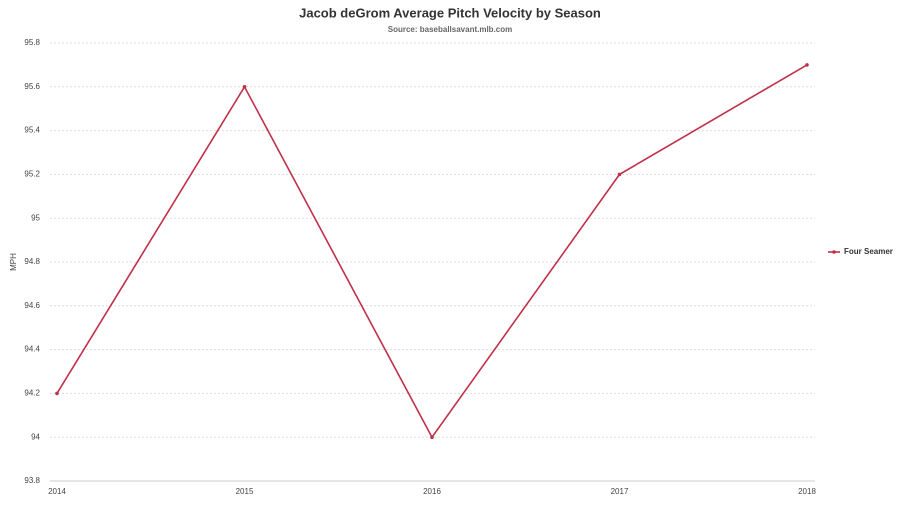 Image resolution: width=900 pixels, height=506 pixels. What do you see at coordinates (32, 174) in the screenshot?
I see `y-tick-label: 95.2` at bounding box center [32, 174].